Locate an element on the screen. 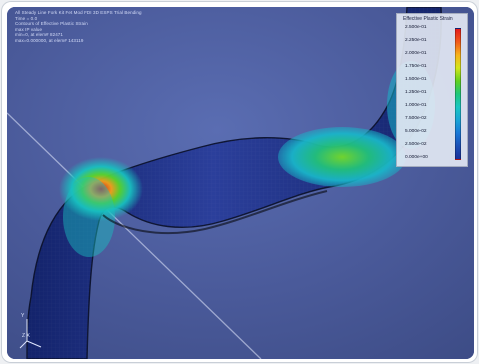 This screenshot has height=364, width=479. hud-max: max=0.000000, at elem# 143119 is located at coordinates (49, 40).